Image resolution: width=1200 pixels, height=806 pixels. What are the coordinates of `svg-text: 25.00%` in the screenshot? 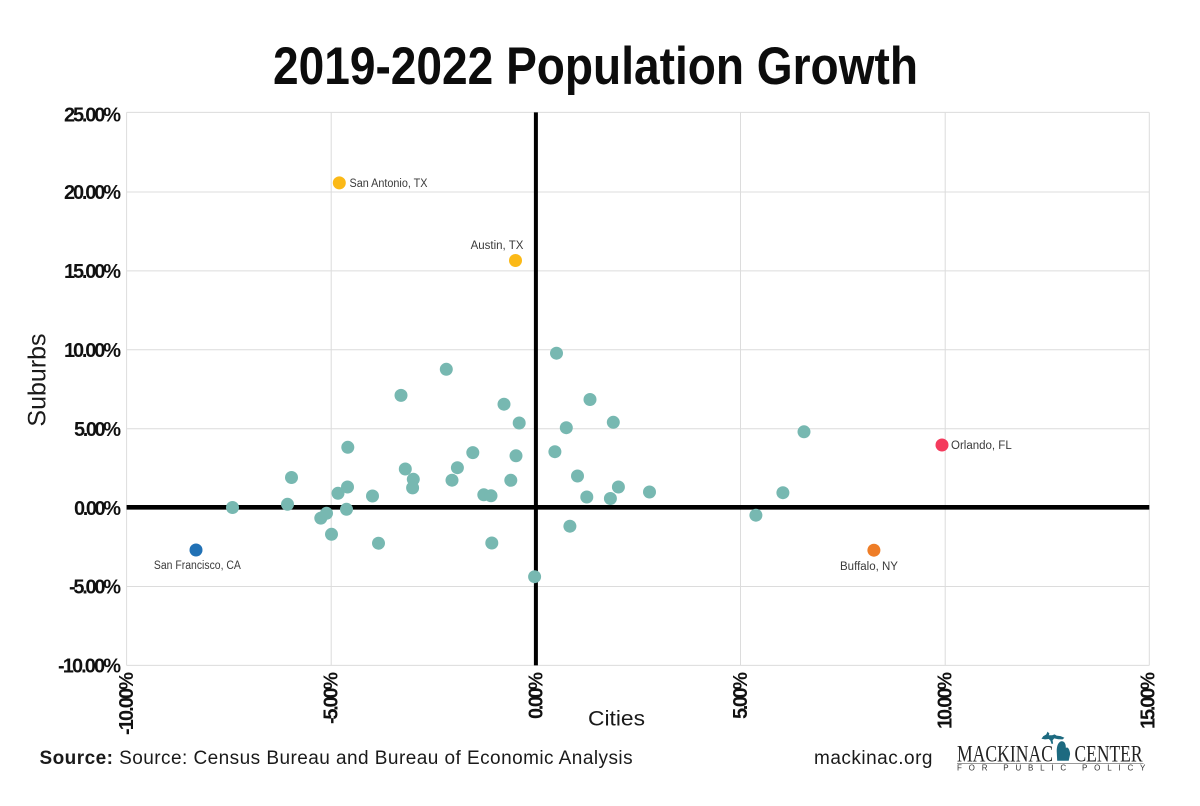 It's located at (92, 116).